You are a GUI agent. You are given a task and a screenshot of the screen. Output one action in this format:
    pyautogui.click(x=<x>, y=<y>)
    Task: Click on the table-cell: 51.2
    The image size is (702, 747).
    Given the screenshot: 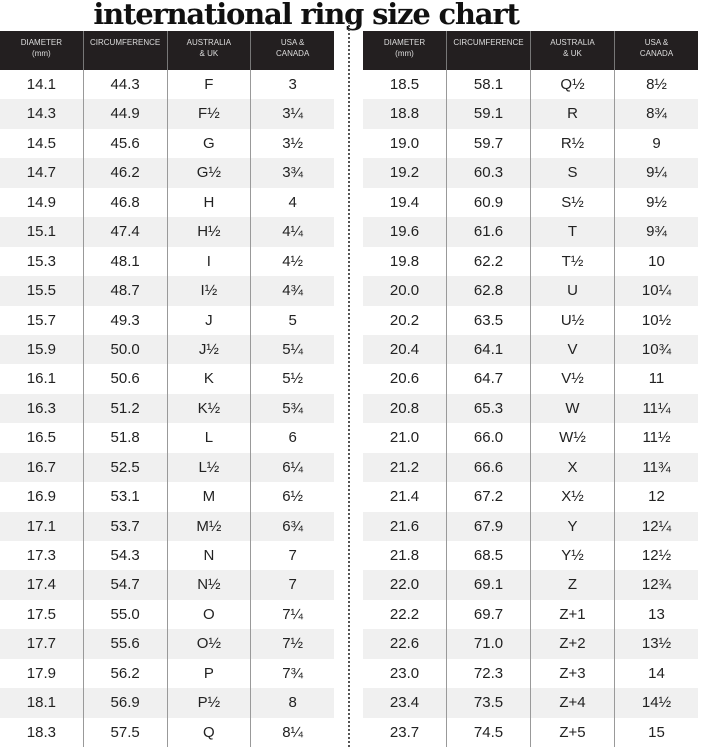 What is the action you would take?
    pyautogui.click(x=126, y=408)
    